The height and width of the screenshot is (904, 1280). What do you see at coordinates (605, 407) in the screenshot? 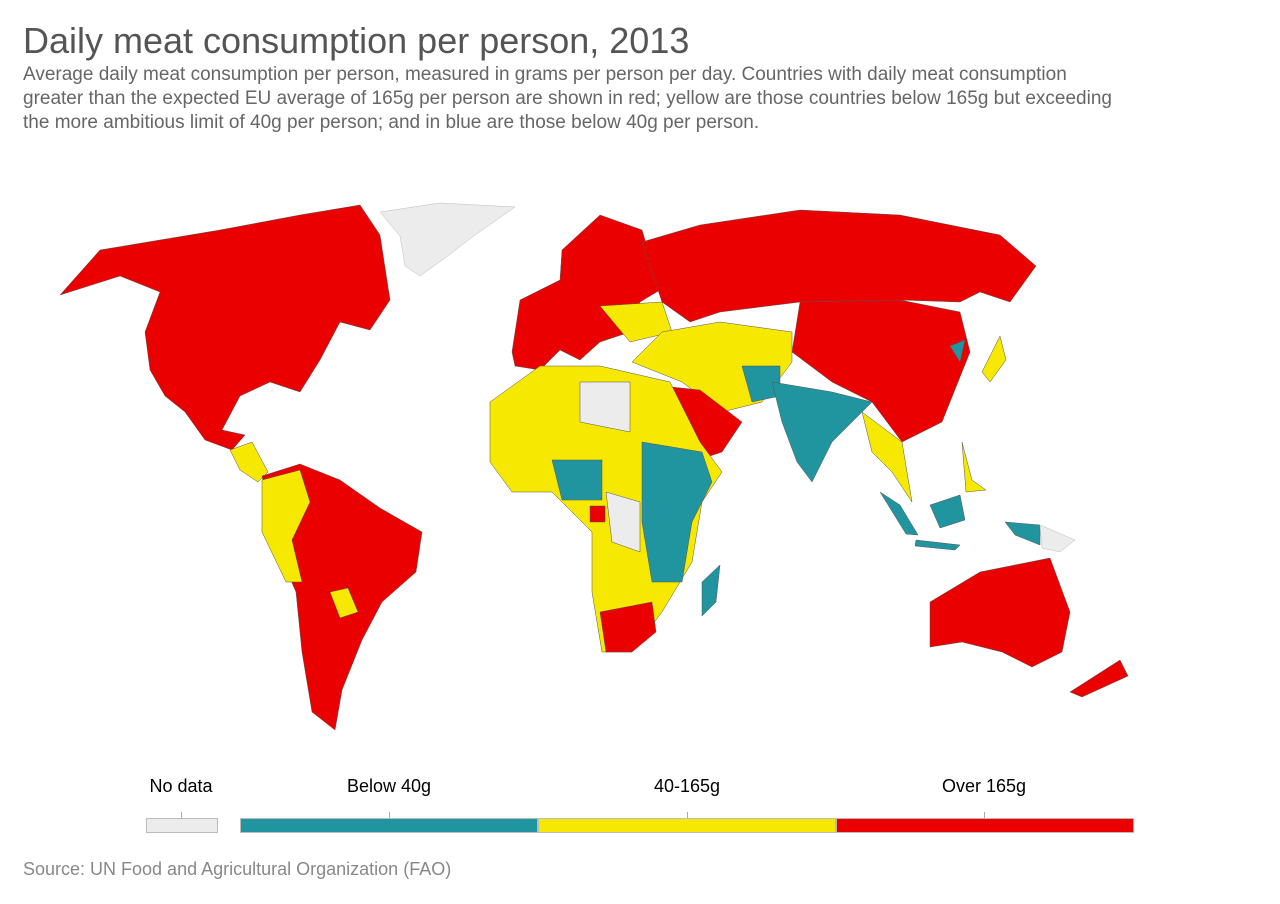
I see `region-north-africa-nodata` at bounding box center [605, 407].